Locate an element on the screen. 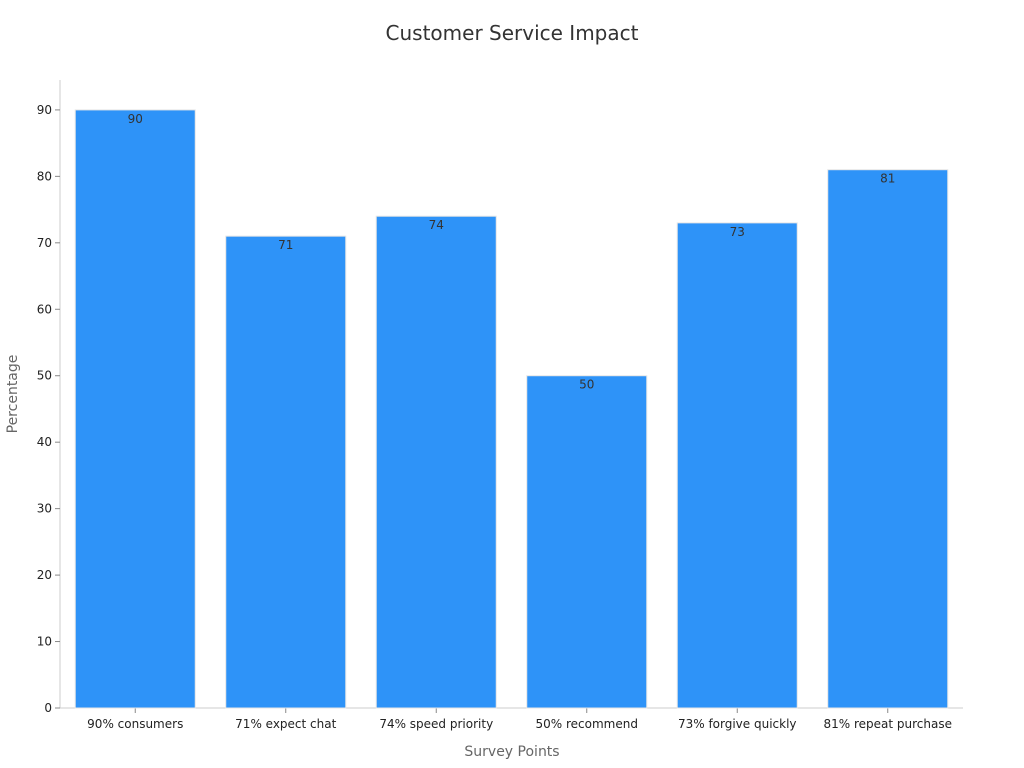 This screenshot has width=1024, height=768. y-tick-label: 0 is located at coordinates (48, 708).